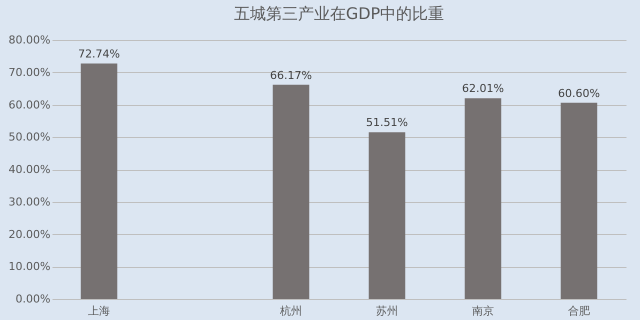  What do you see at coordinates (29, 137) in the screenshot?
I see `y-tick-label: 50.00%` at bounding box center [29, 137].